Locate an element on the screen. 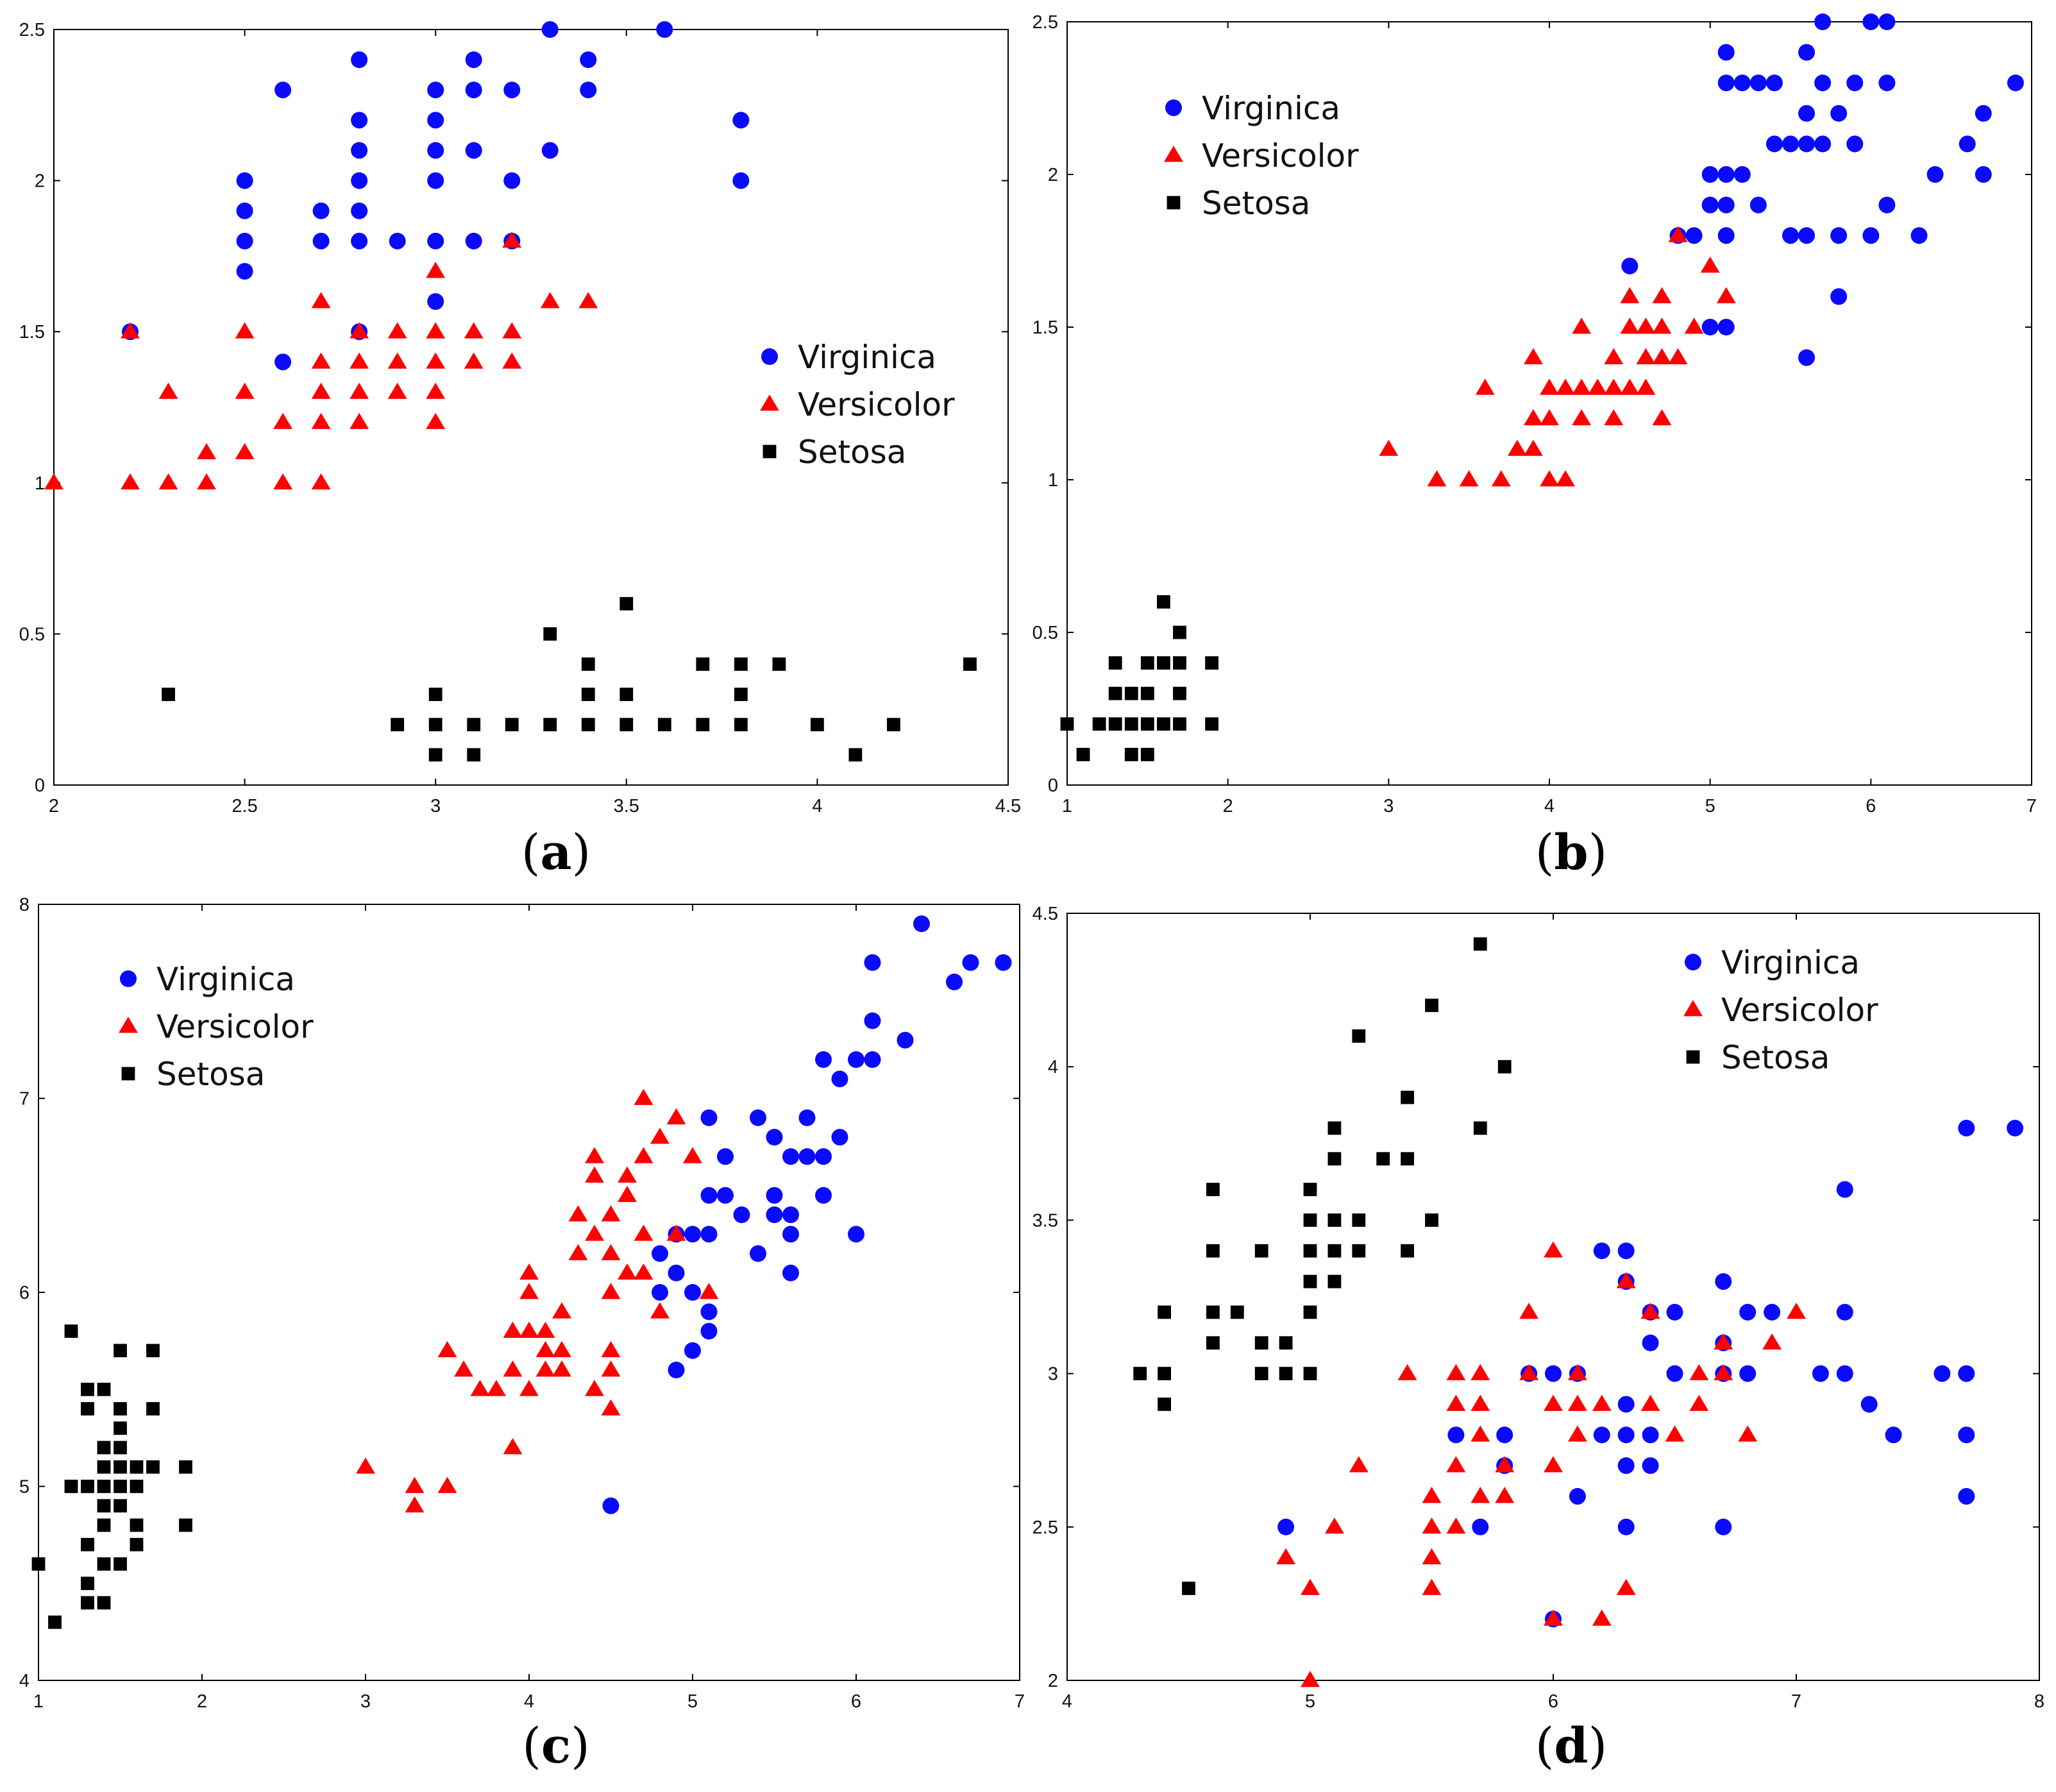  x-tick-label: 2 is located at coordinates (202, 1702).